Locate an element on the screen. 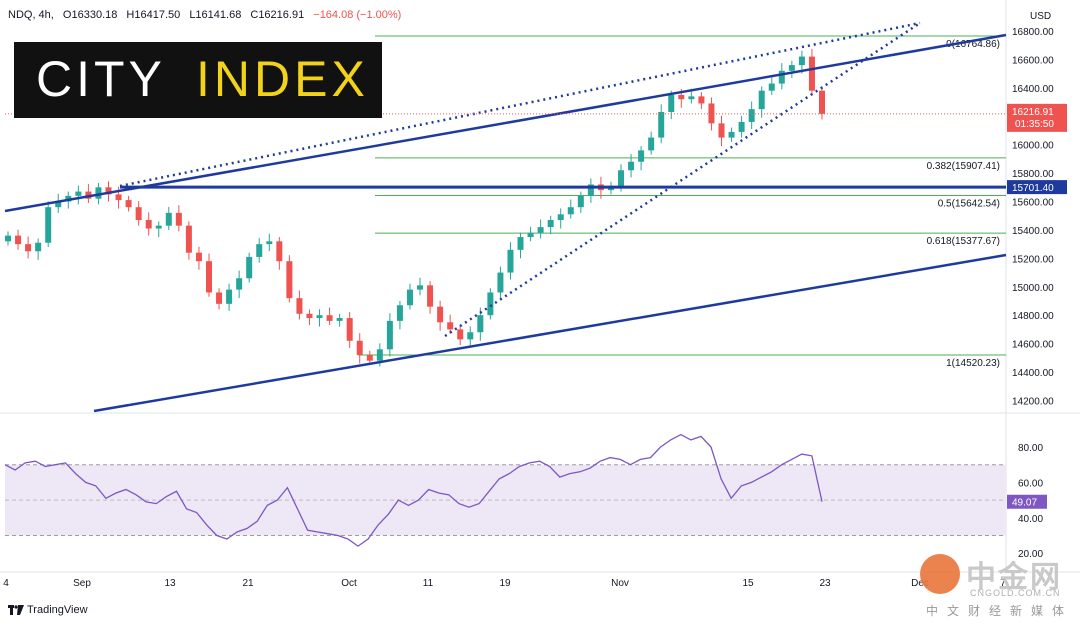 This screenshot has width=1080, height=627. watermark-subtitle: 中文财经新媒体 is located at coordinates (1000, 611).